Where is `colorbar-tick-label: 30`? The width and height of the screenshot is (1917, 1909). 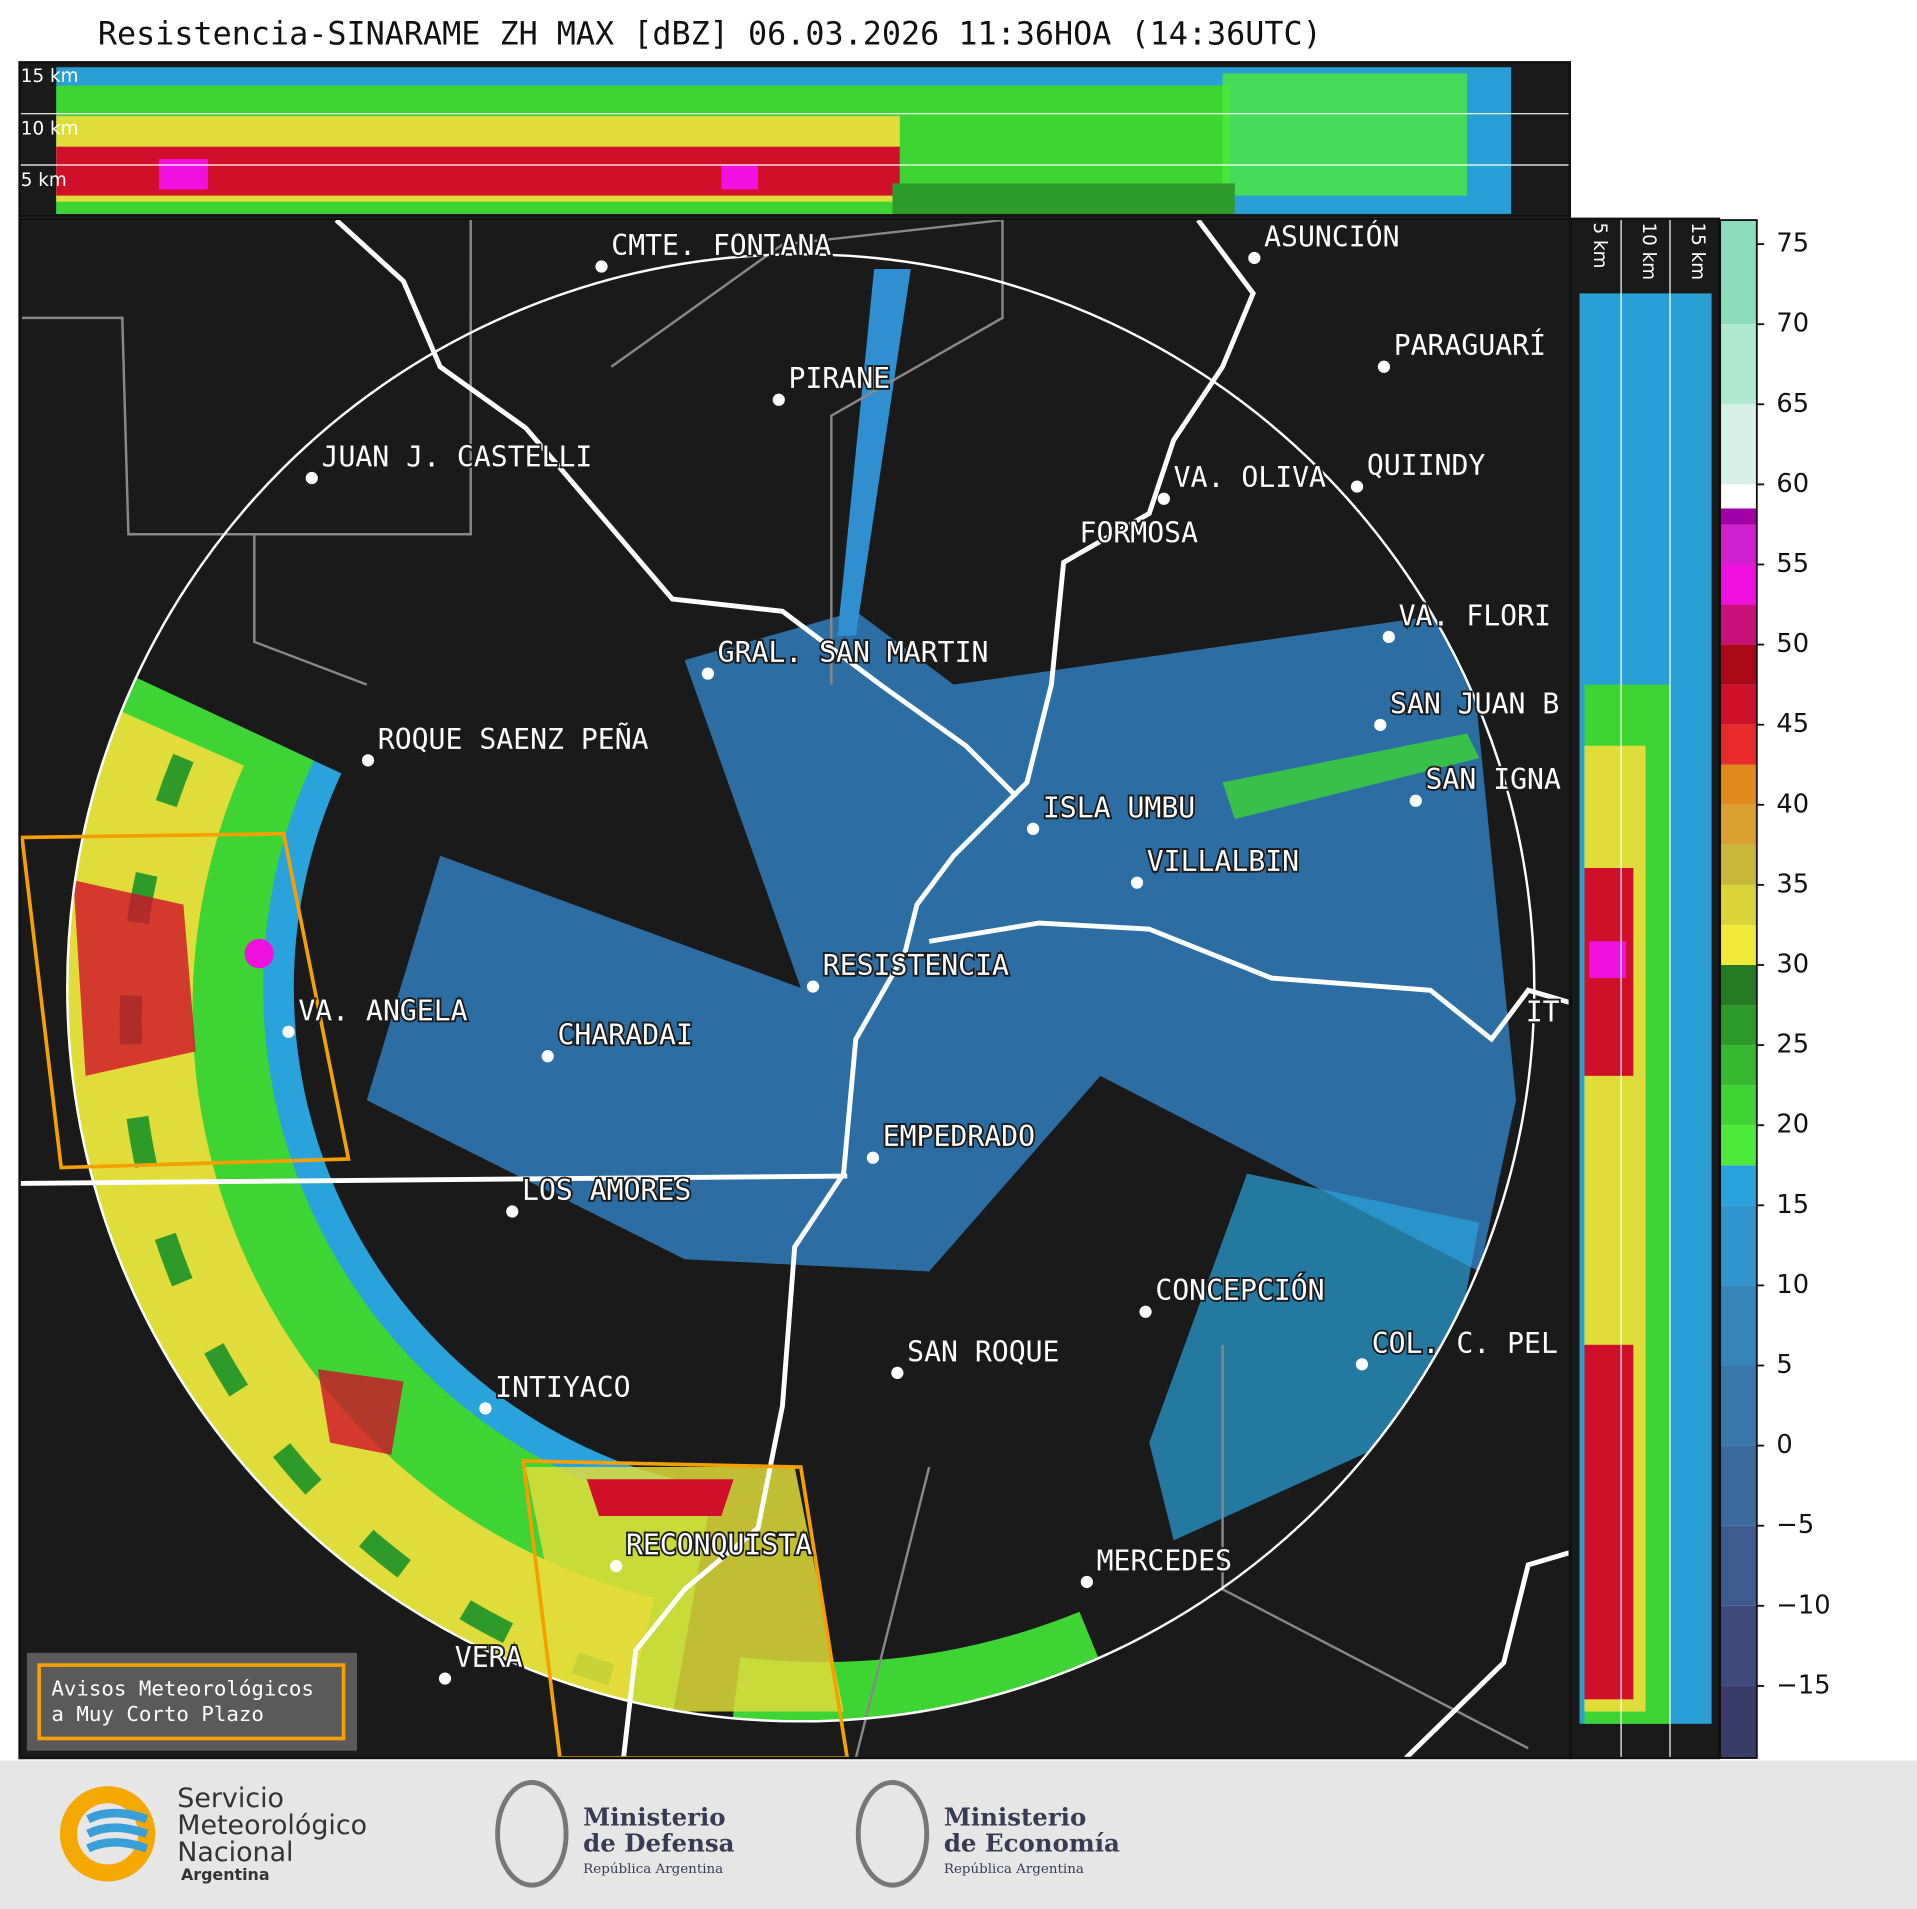 colorbar-tick-label: 30 is located at coordinates (1792, 965).